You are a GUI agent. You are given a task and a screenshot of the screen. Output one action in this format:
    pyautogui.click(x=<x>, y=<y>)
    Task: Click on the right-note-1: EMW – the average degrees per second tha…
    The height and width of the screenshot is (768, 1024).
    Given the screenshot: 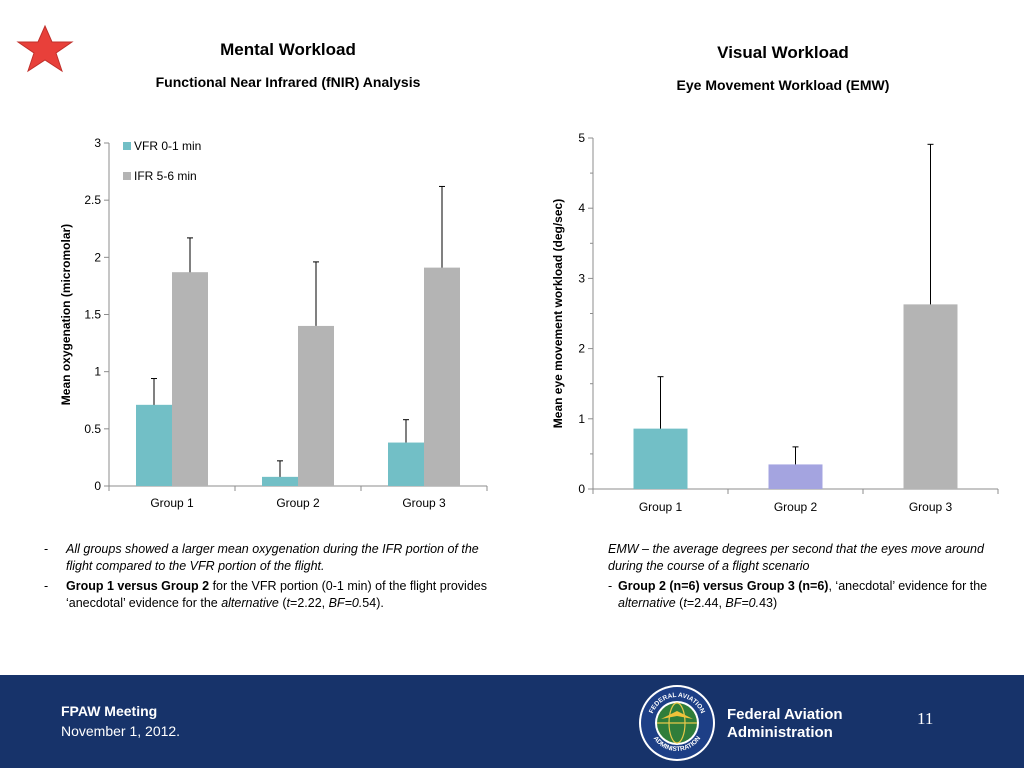 What is the action you would take?
    pyautogui.click(x=798, y=558)
    